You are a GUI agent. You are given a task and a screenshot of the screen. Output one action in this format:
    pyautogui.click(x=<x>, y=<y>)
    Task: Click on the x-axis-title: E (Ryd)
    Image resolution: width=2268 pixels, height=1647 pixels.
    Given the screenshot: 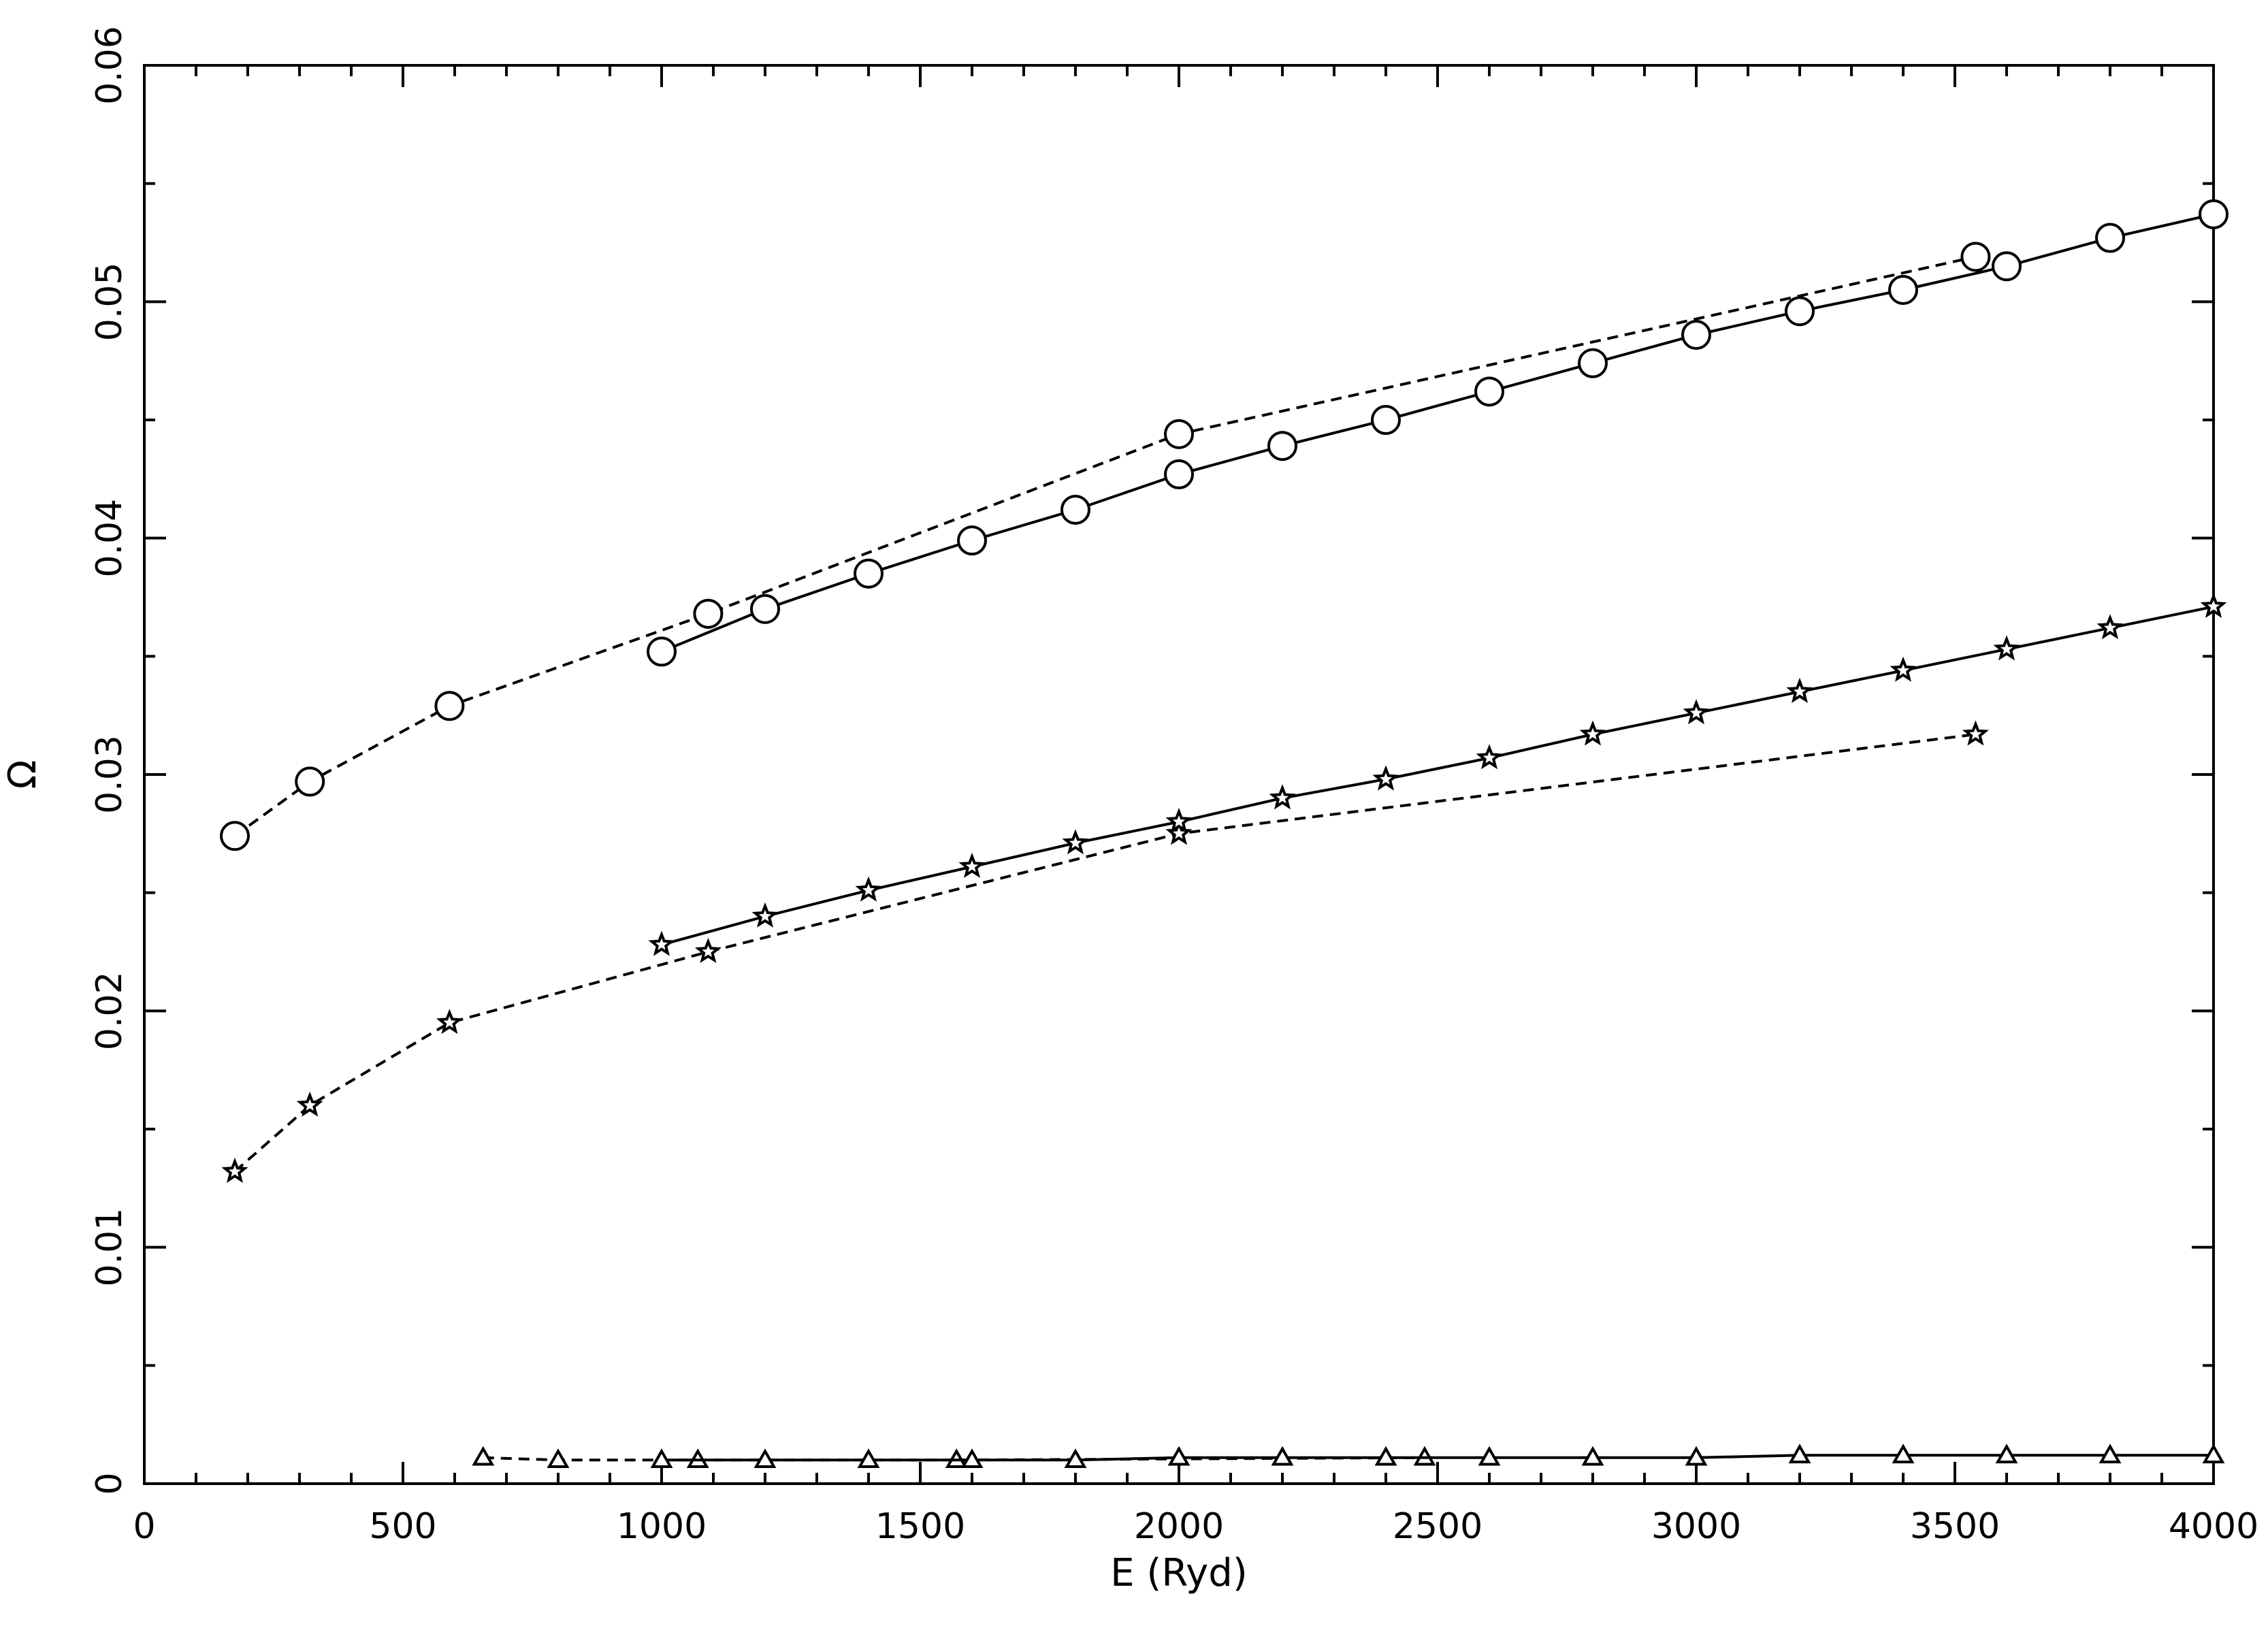 What is the action you would take?
    pyautogui.click(x=1179, y=1573)
    